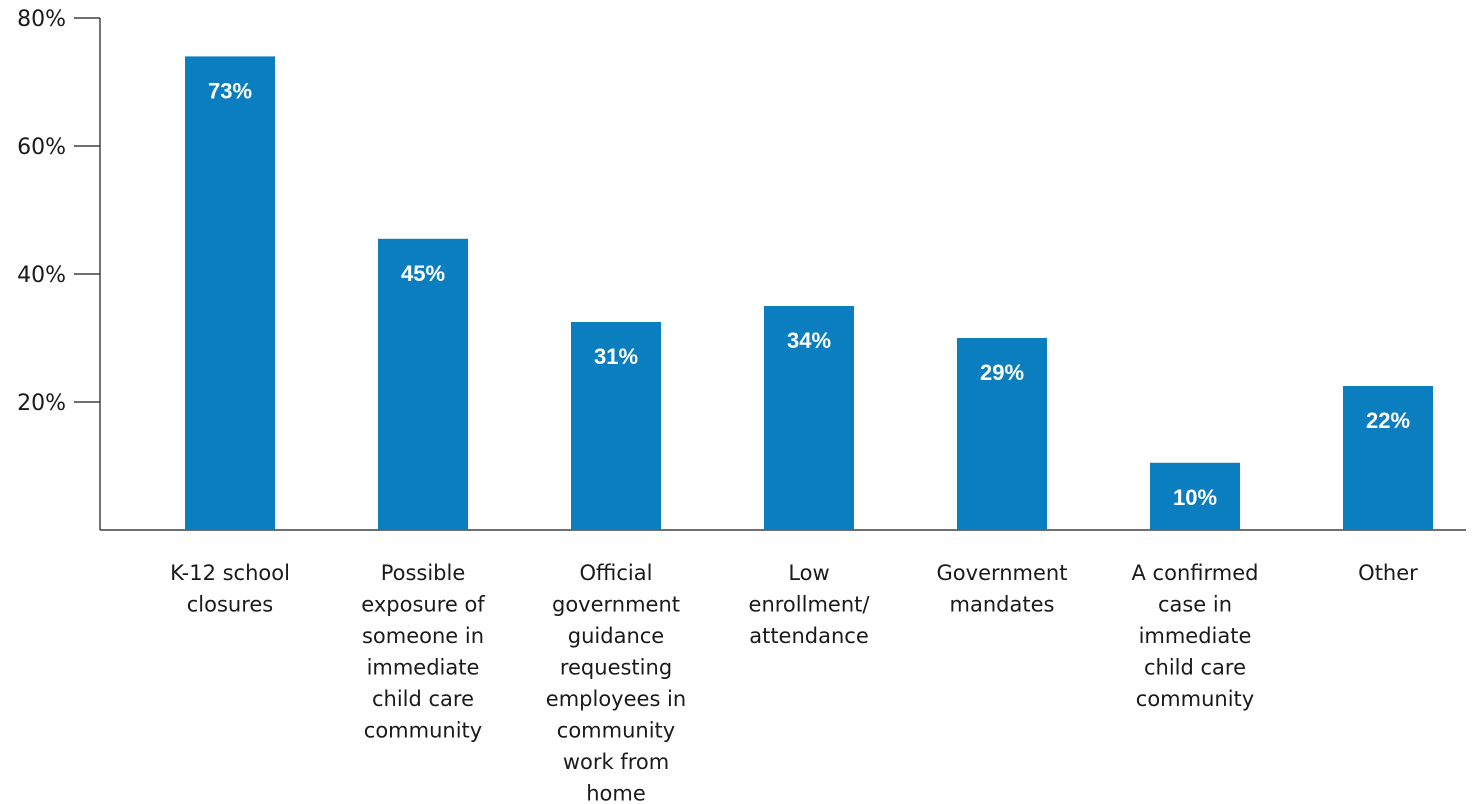 This screenshot has width=1478, height=804. I want to click on x-category-label: someone in, so click(423, 636).